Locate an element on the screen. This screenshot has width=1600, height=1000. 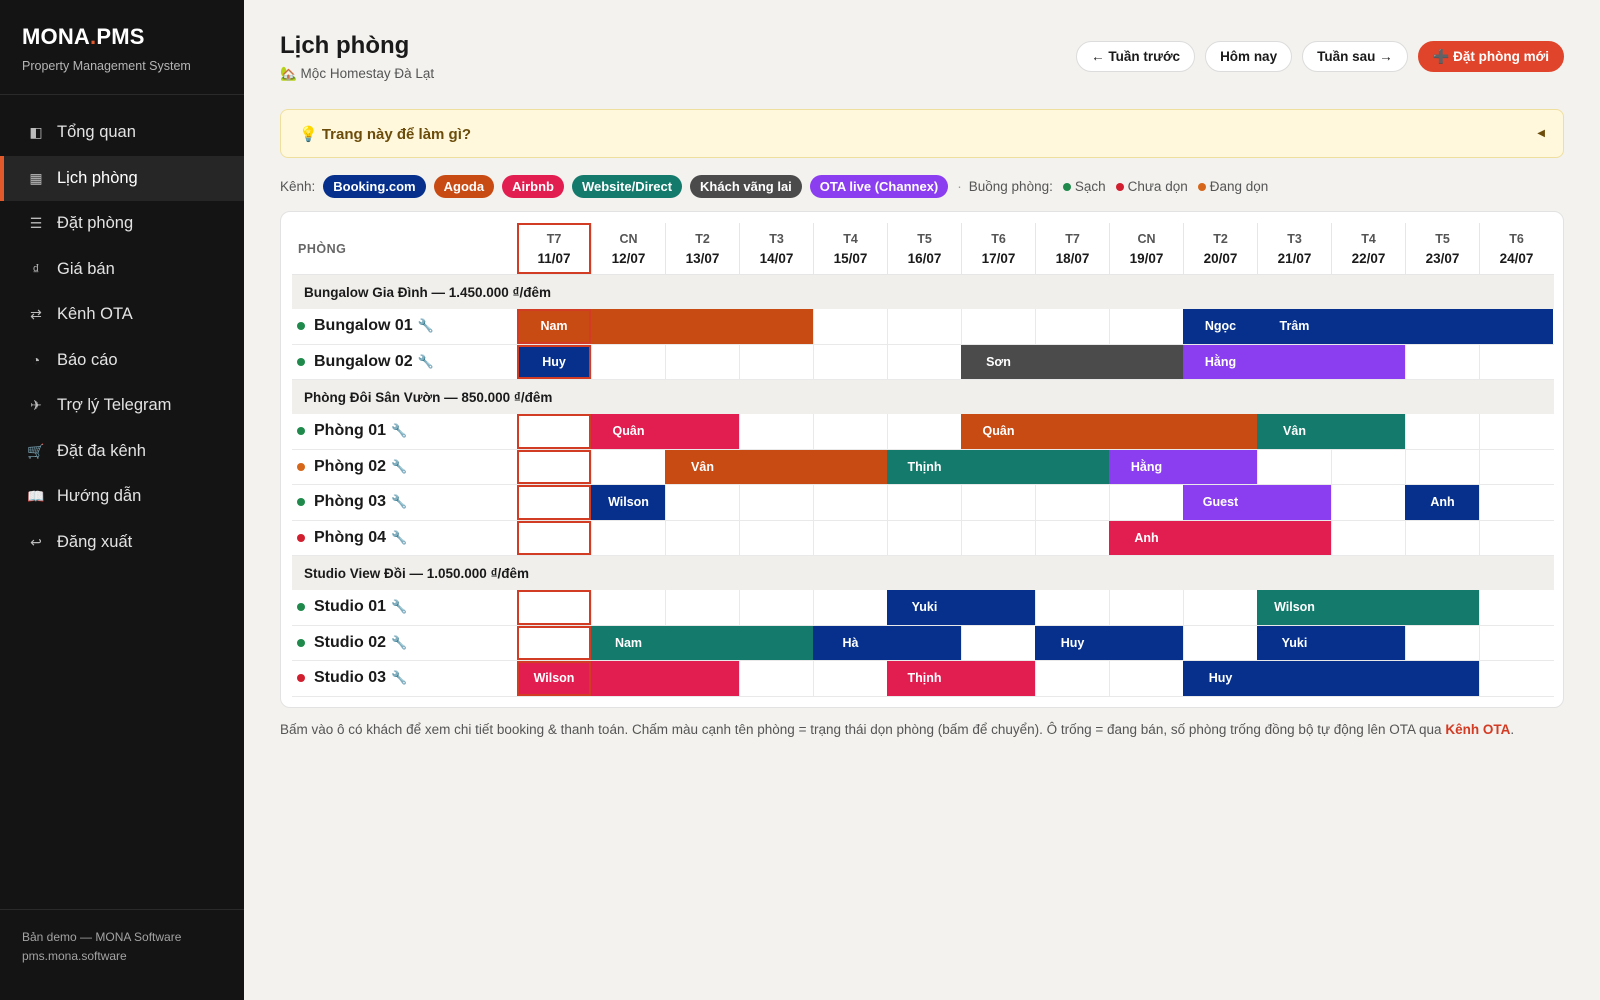
room-name: Studio 01 is located at coordinates (350, 607).